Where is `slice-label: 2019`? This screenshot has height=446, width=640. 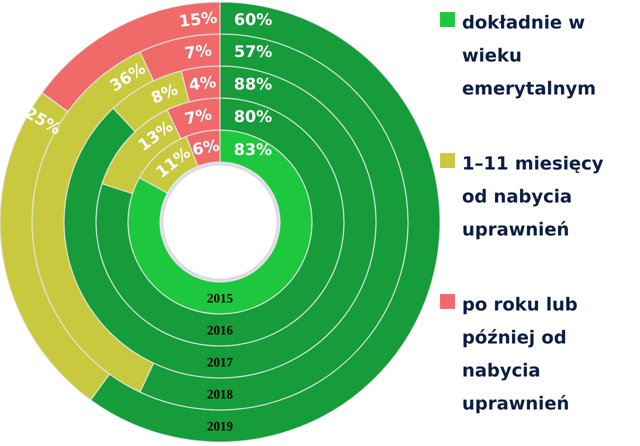
slice-label: 2019 is located at coordinates (220, 426).